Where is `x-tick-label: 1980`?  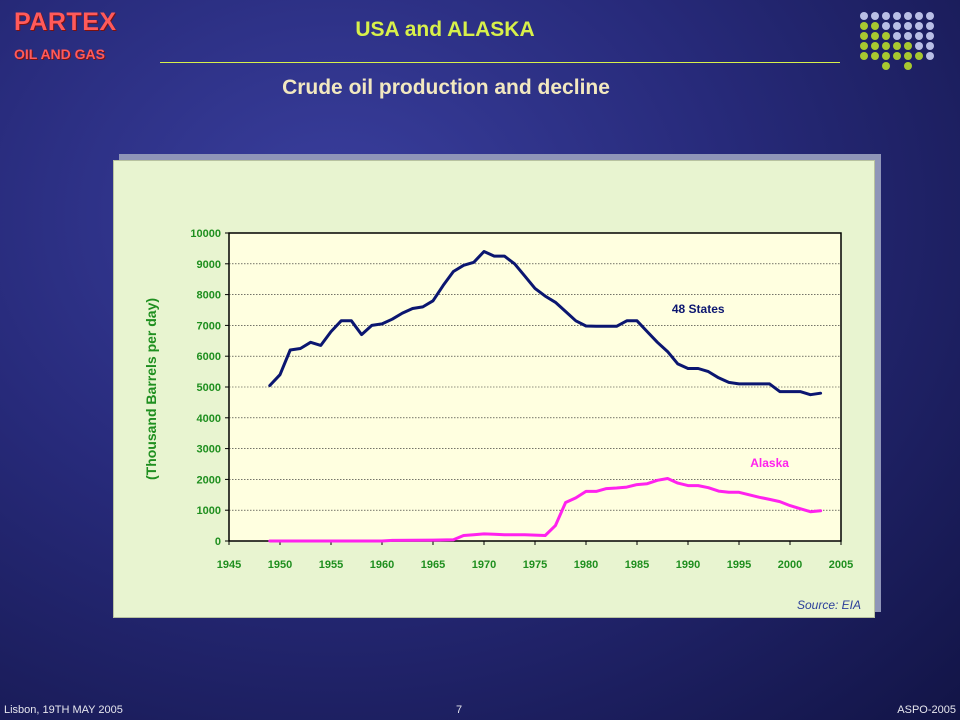
x-tick-label: 1980 is located at coordinates (586, 565).